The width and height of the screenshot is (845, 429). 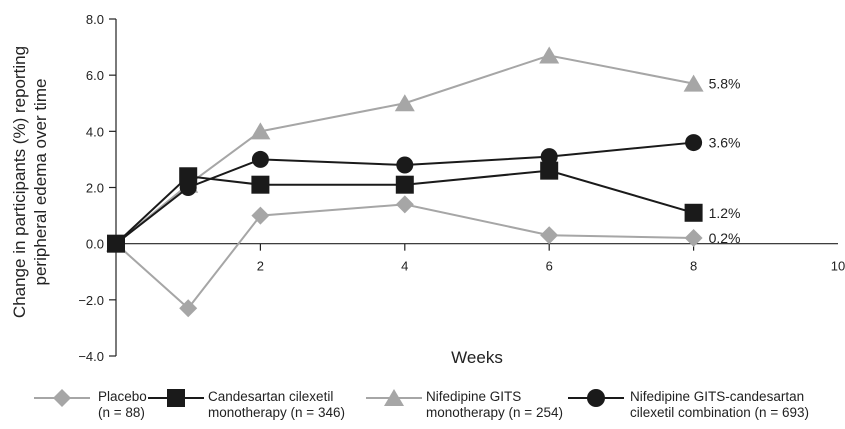 What do you see at coordinates (717, 396) in the screenshot?
I see `legend-label-combination: Nifedipine GITS-candesartan` at bounding box center [717, 396].